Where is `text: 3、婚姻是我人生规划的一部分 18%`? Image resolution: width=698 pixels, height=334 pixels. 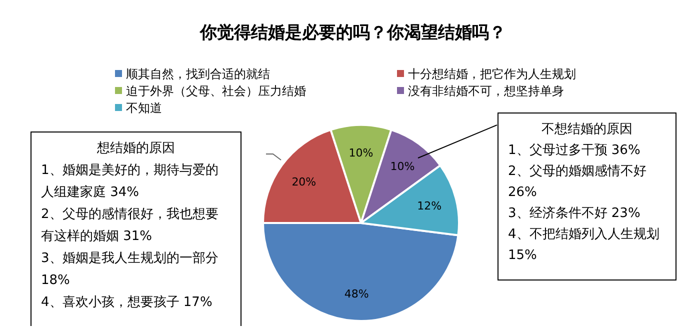 text: 3、婚姻是我人生规划的一部分 18% is located at coordinates (129, 269).